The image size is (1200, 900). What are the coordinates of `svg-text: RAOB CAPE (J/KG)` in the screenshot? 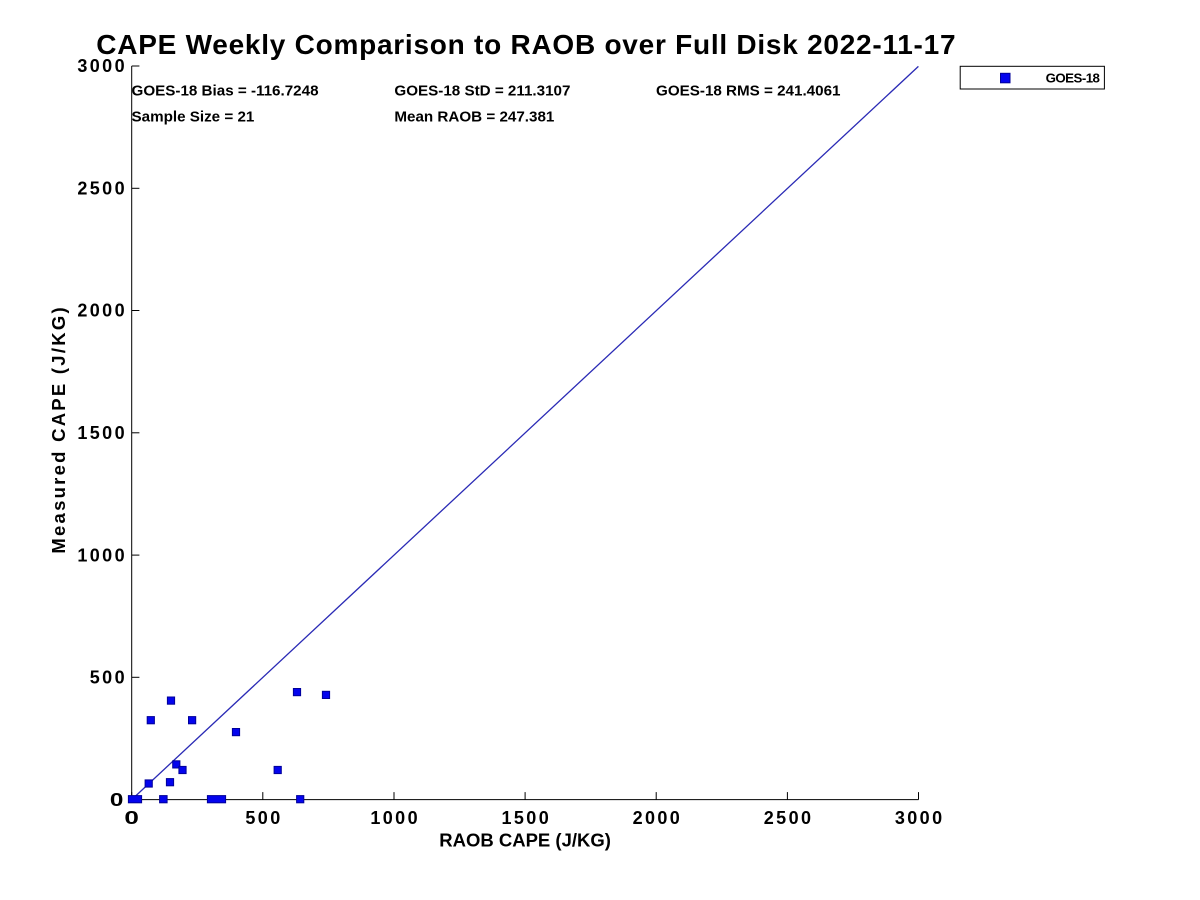 It's located at (525, 840).